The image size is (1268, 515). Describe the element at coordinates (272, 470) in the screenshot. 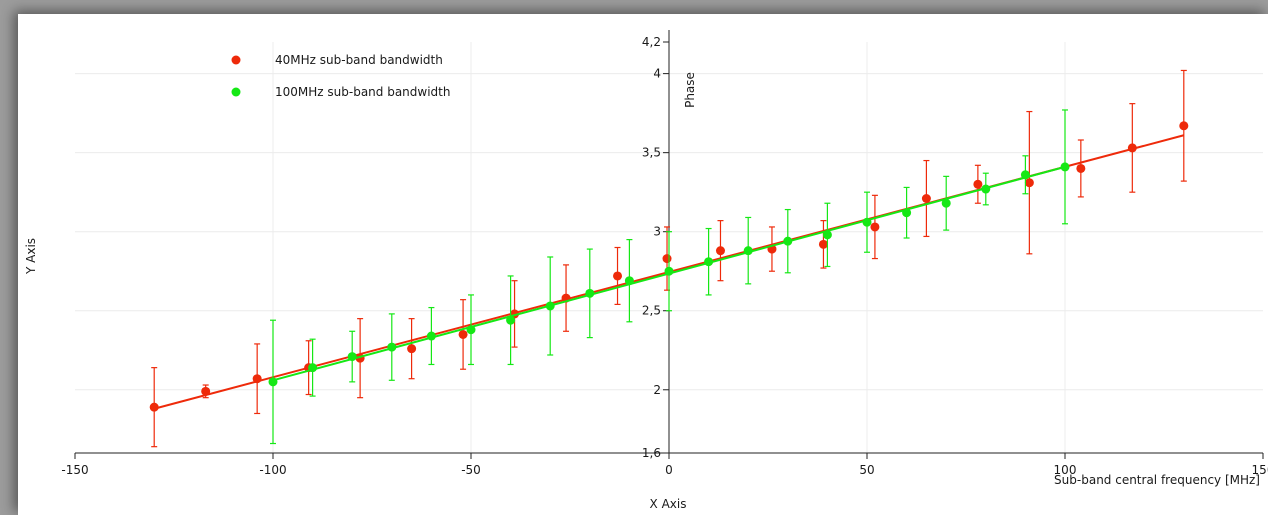

I see `x-tick-label: -100` at that location.